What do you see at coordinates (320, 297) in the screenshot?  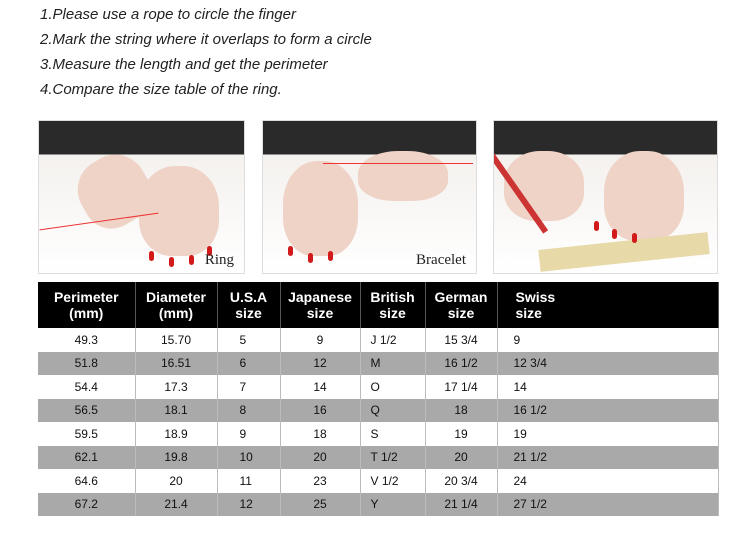 I see `header-line: Japanese` at bounding box center [320, 297].